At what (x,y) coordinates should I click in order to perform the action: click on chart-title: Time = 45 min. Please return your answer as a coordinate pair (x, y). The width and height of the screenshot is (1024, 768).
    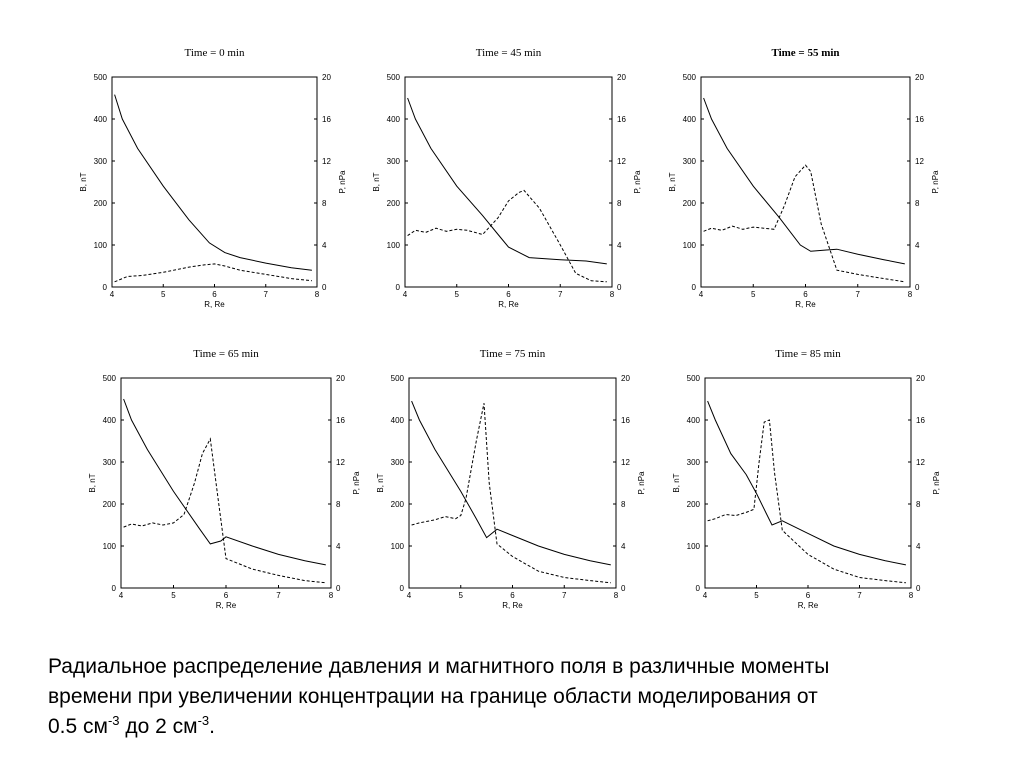
    Looking at the image, I should click on (509, 53).